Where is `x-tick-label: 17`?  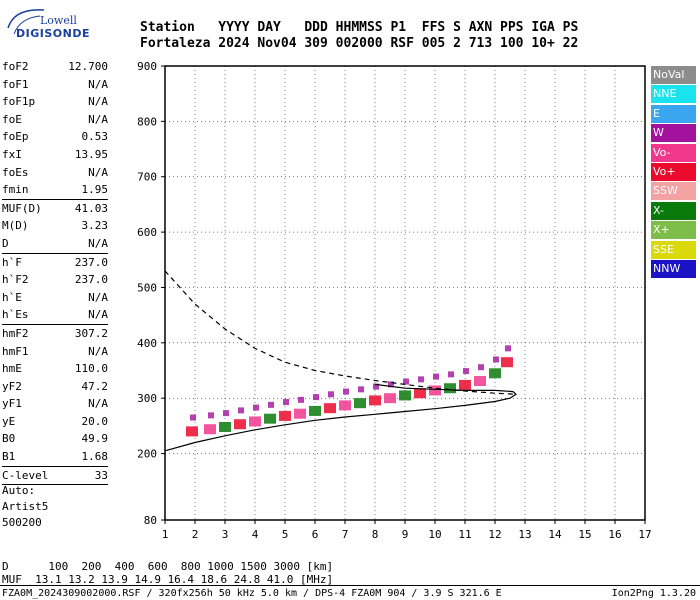
x-tick-label: 17 is located at coordinates (644, 534).